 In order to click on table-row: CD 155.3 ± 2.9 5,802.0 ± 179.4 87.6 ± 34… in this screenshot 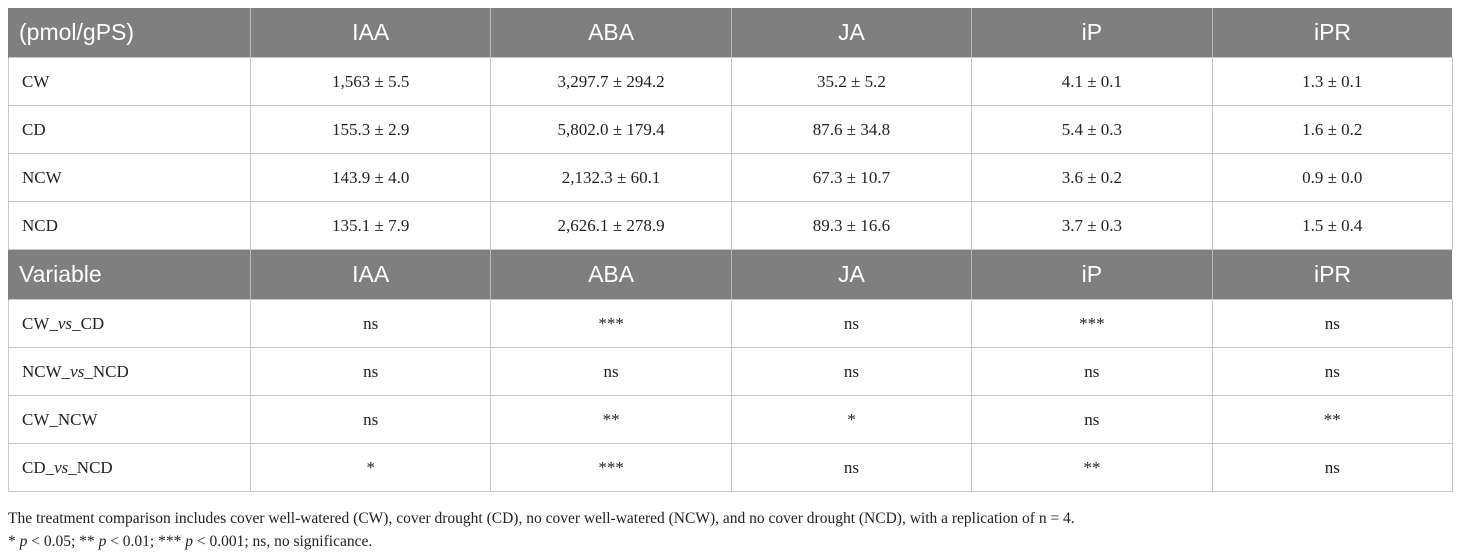, I will do `click(730, 129)`.